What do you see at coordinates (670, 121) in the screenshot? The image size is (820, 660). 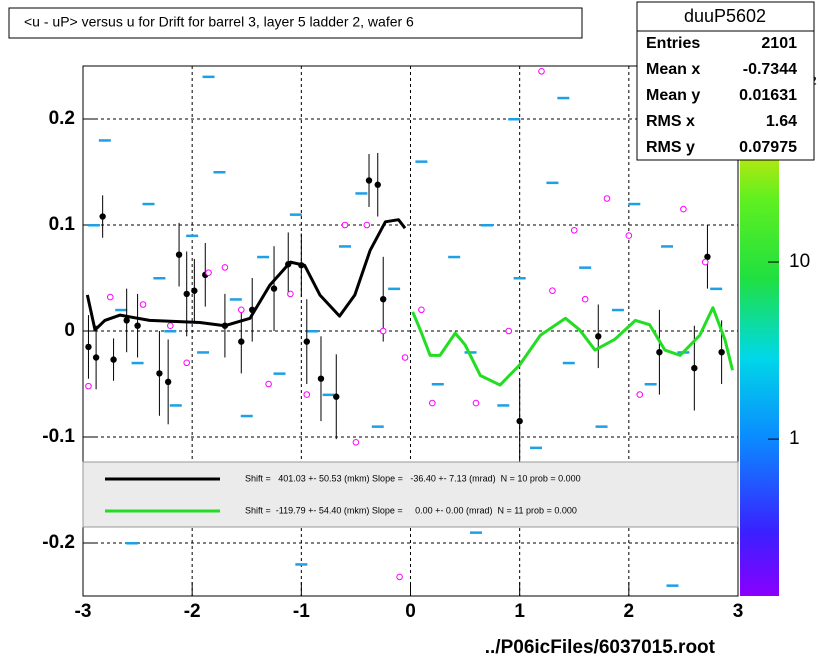 I see `stats-label: RMS x` at bounding box center [670, 121].